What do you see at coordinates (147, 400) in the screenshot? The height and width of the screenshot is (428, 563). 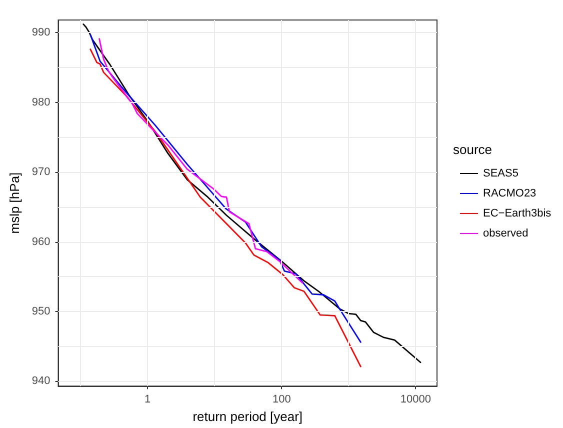 I see `x-tick-label: 1` at bounding box center [147, 400].